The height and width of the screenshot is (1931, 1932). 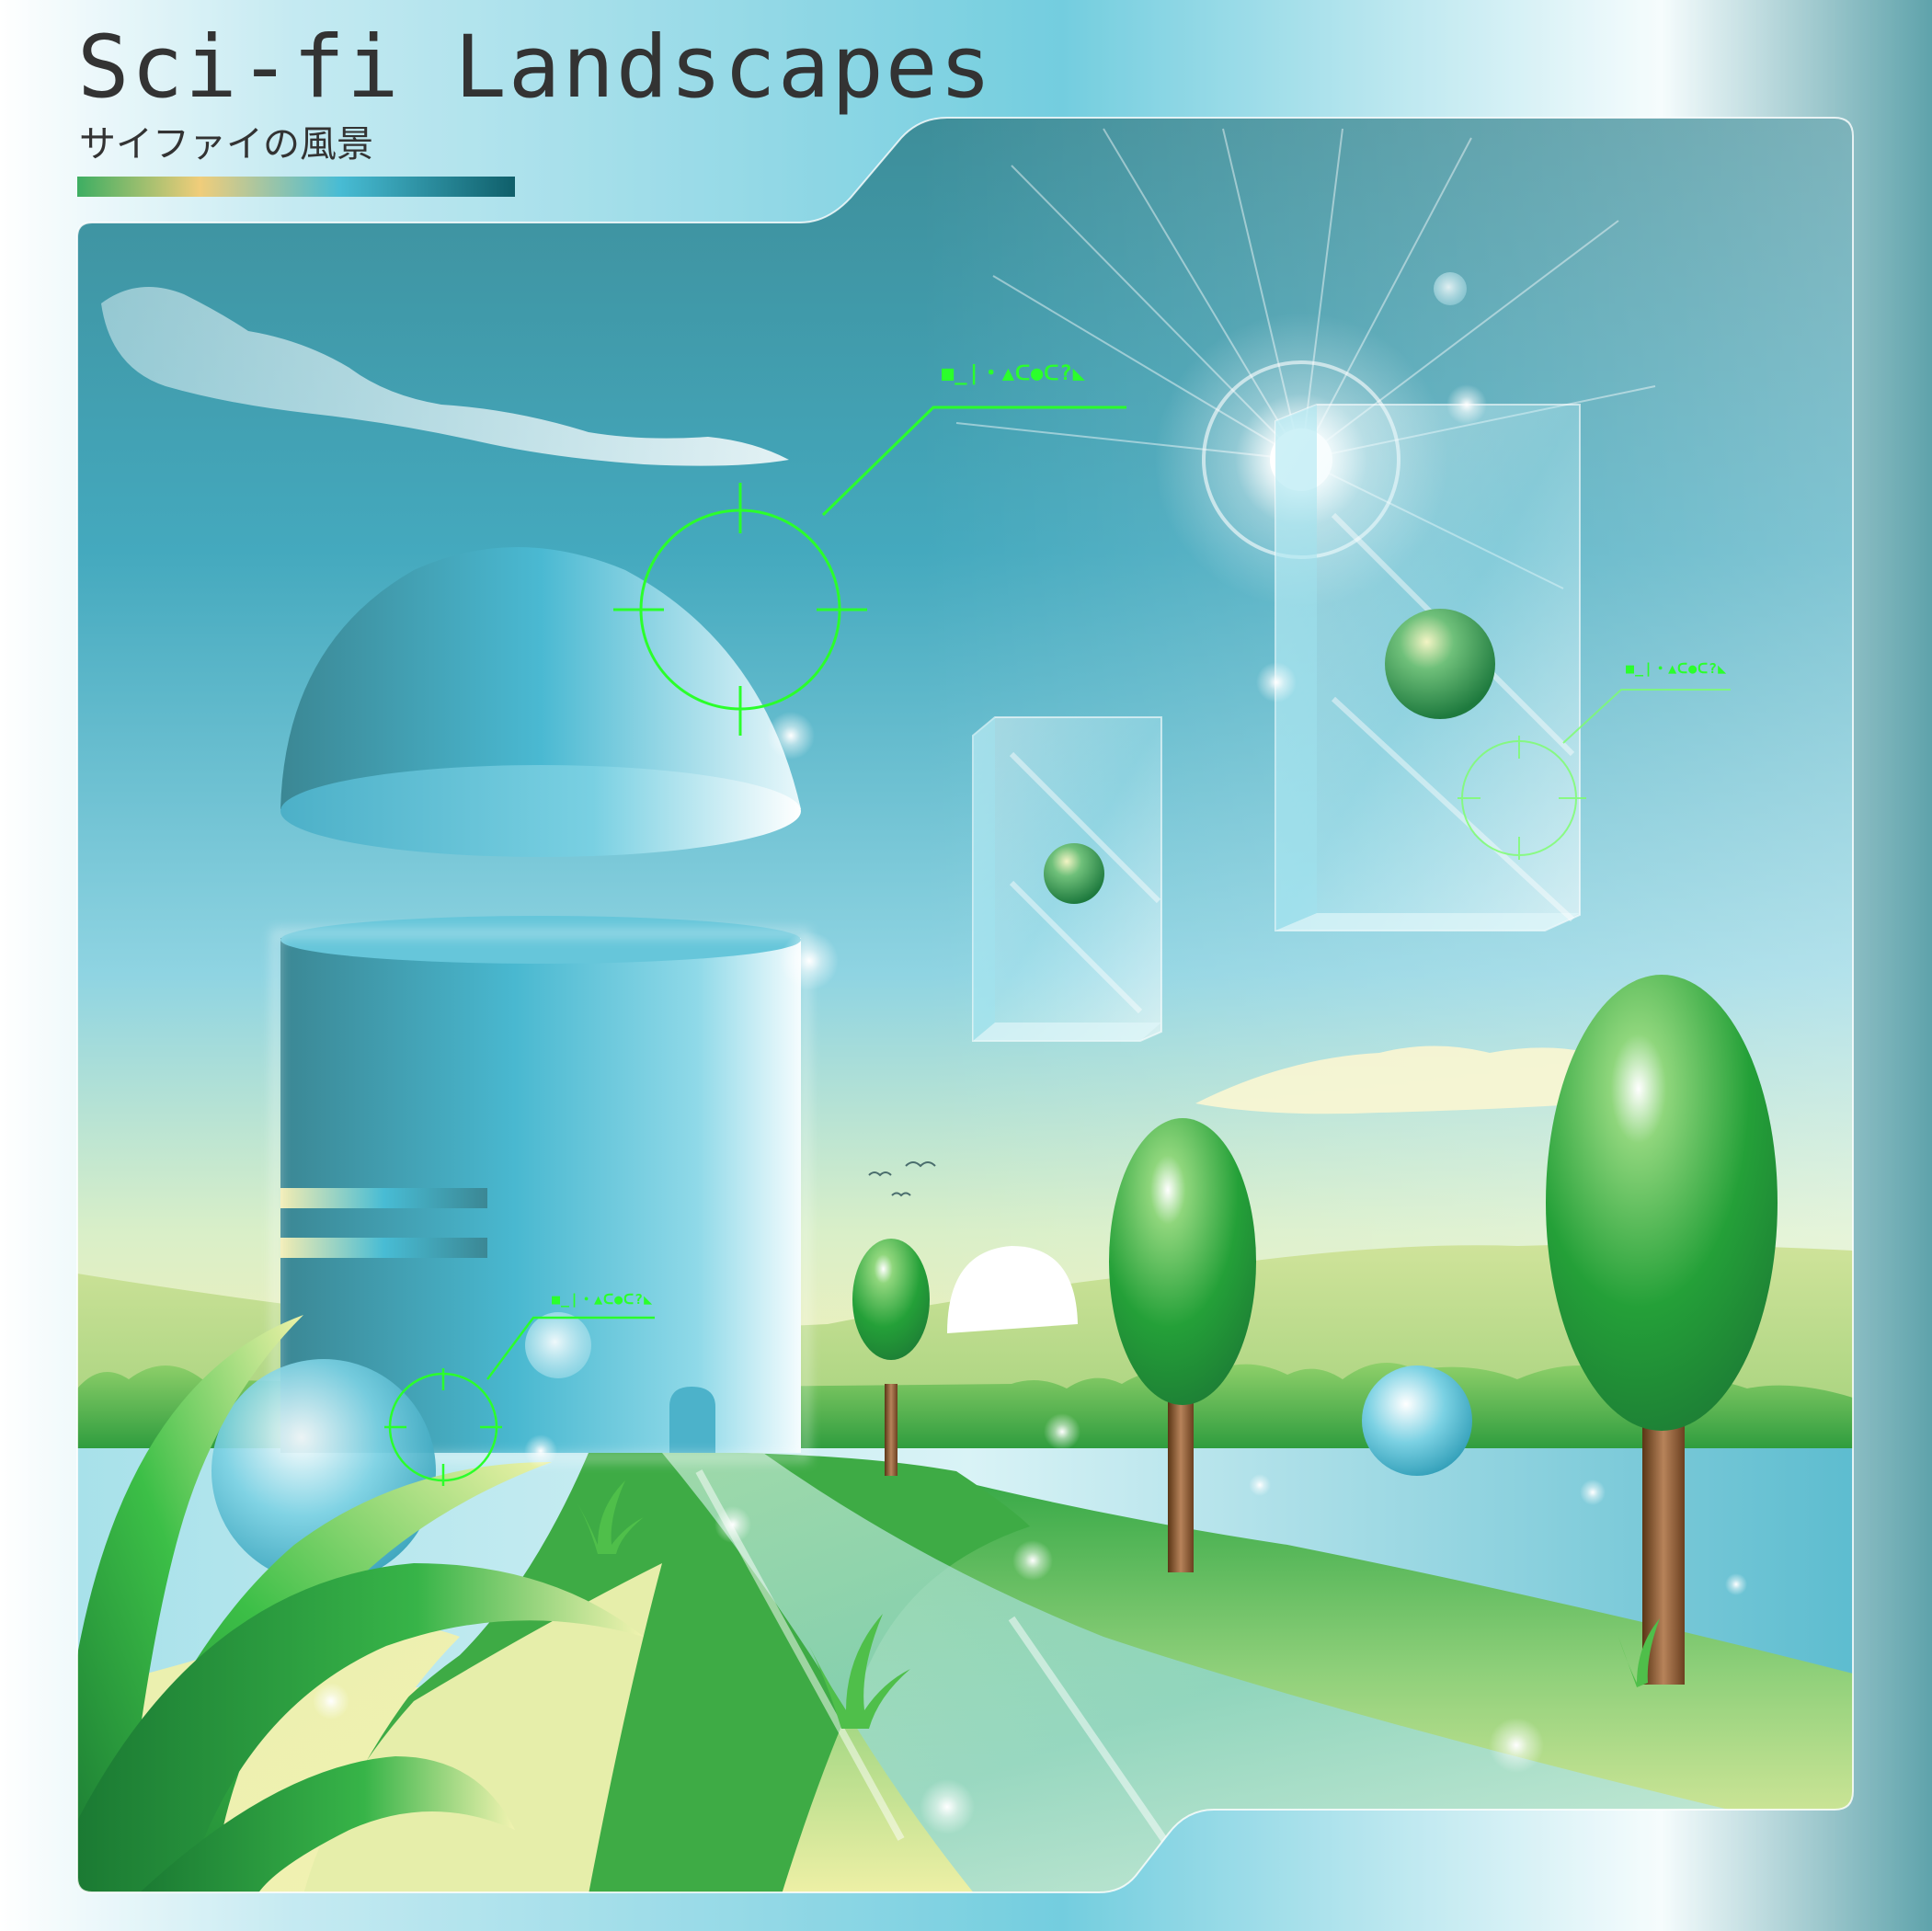 I want to click on tower-dome, so click(x=540, y=678).